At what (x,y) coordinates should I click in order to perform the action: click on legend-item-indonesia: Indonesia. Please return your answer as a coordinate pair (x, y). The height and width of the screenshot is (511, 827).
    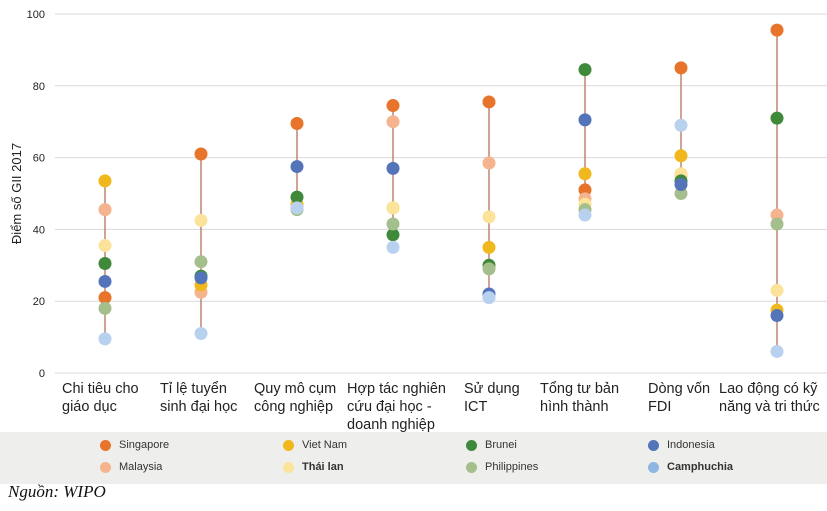
    Looking at the image, I should click on (681, 445).